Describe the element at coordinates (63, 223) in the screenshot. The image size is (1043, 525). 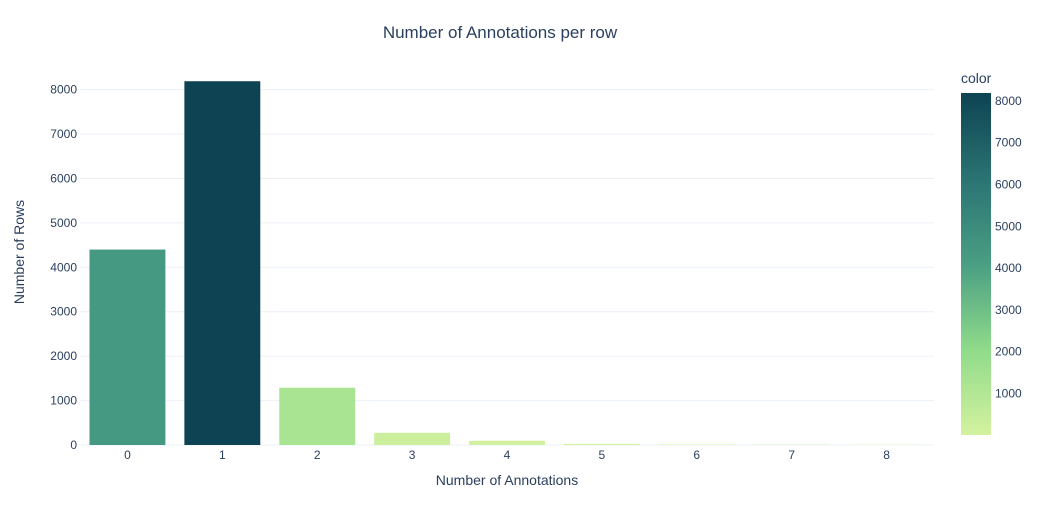
I see `y-tick-label: 5000` at that location.